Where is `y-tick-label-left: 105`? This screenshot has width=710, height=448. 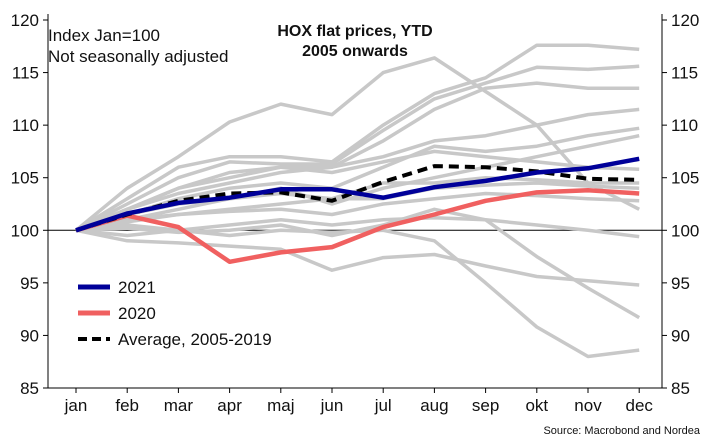
y-tick-label-left: 105 is located at coordinates (25, 178).